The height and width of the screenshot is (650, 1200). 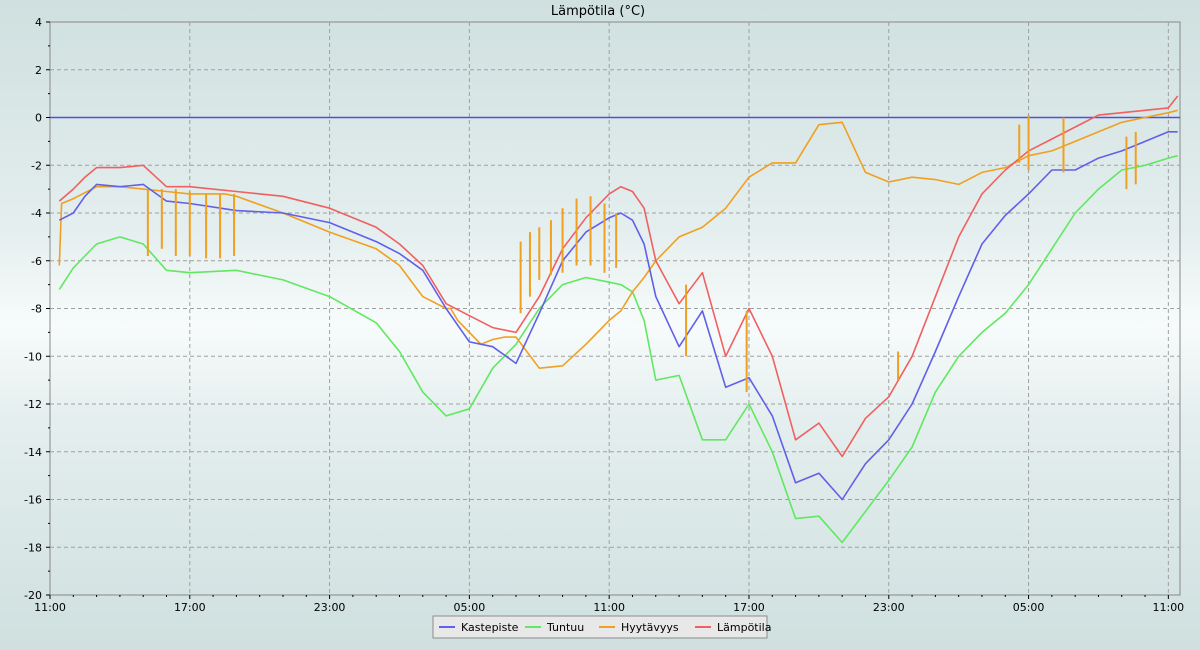 What do you see at coordinates (36, 261) in the screenshot?
I see `y-tick-label: -6` at bounding box center [36, 261].